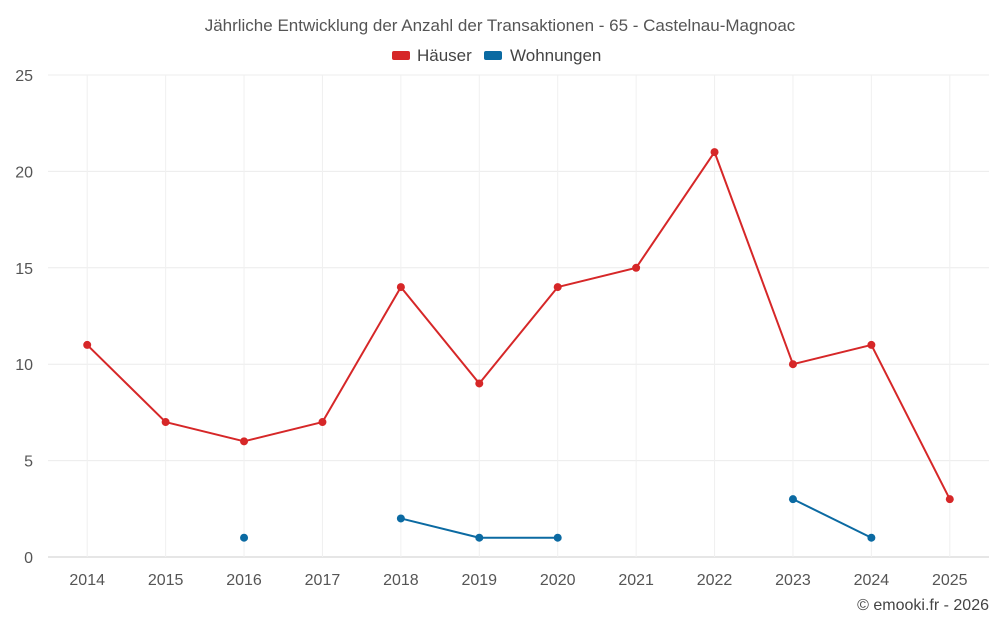 This screenshot has height=625, width=1000. Describe the element at coordinates (872, 580) in the screenshot. I see `x-tick-label: 2024` at that location.